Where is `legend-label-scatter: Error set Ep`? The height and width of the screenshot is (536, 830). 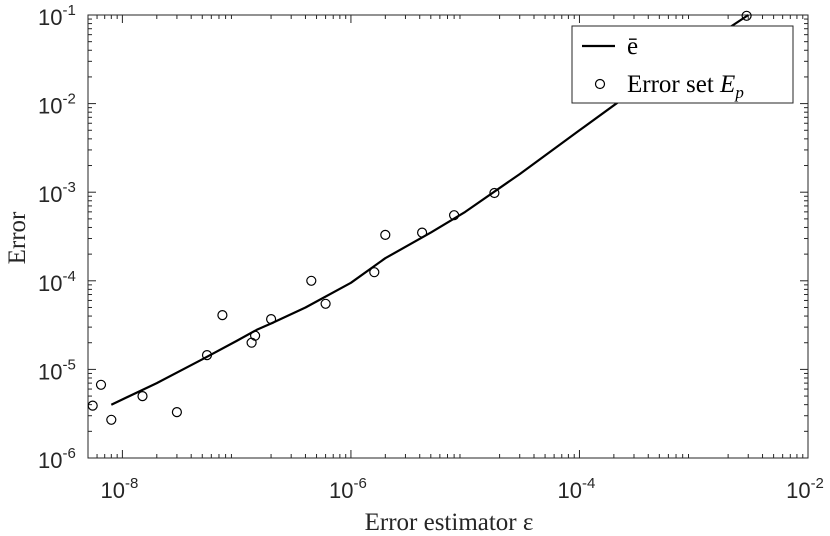
legend-label-scatter: Error set Ep is located at coordinates (685, 86).